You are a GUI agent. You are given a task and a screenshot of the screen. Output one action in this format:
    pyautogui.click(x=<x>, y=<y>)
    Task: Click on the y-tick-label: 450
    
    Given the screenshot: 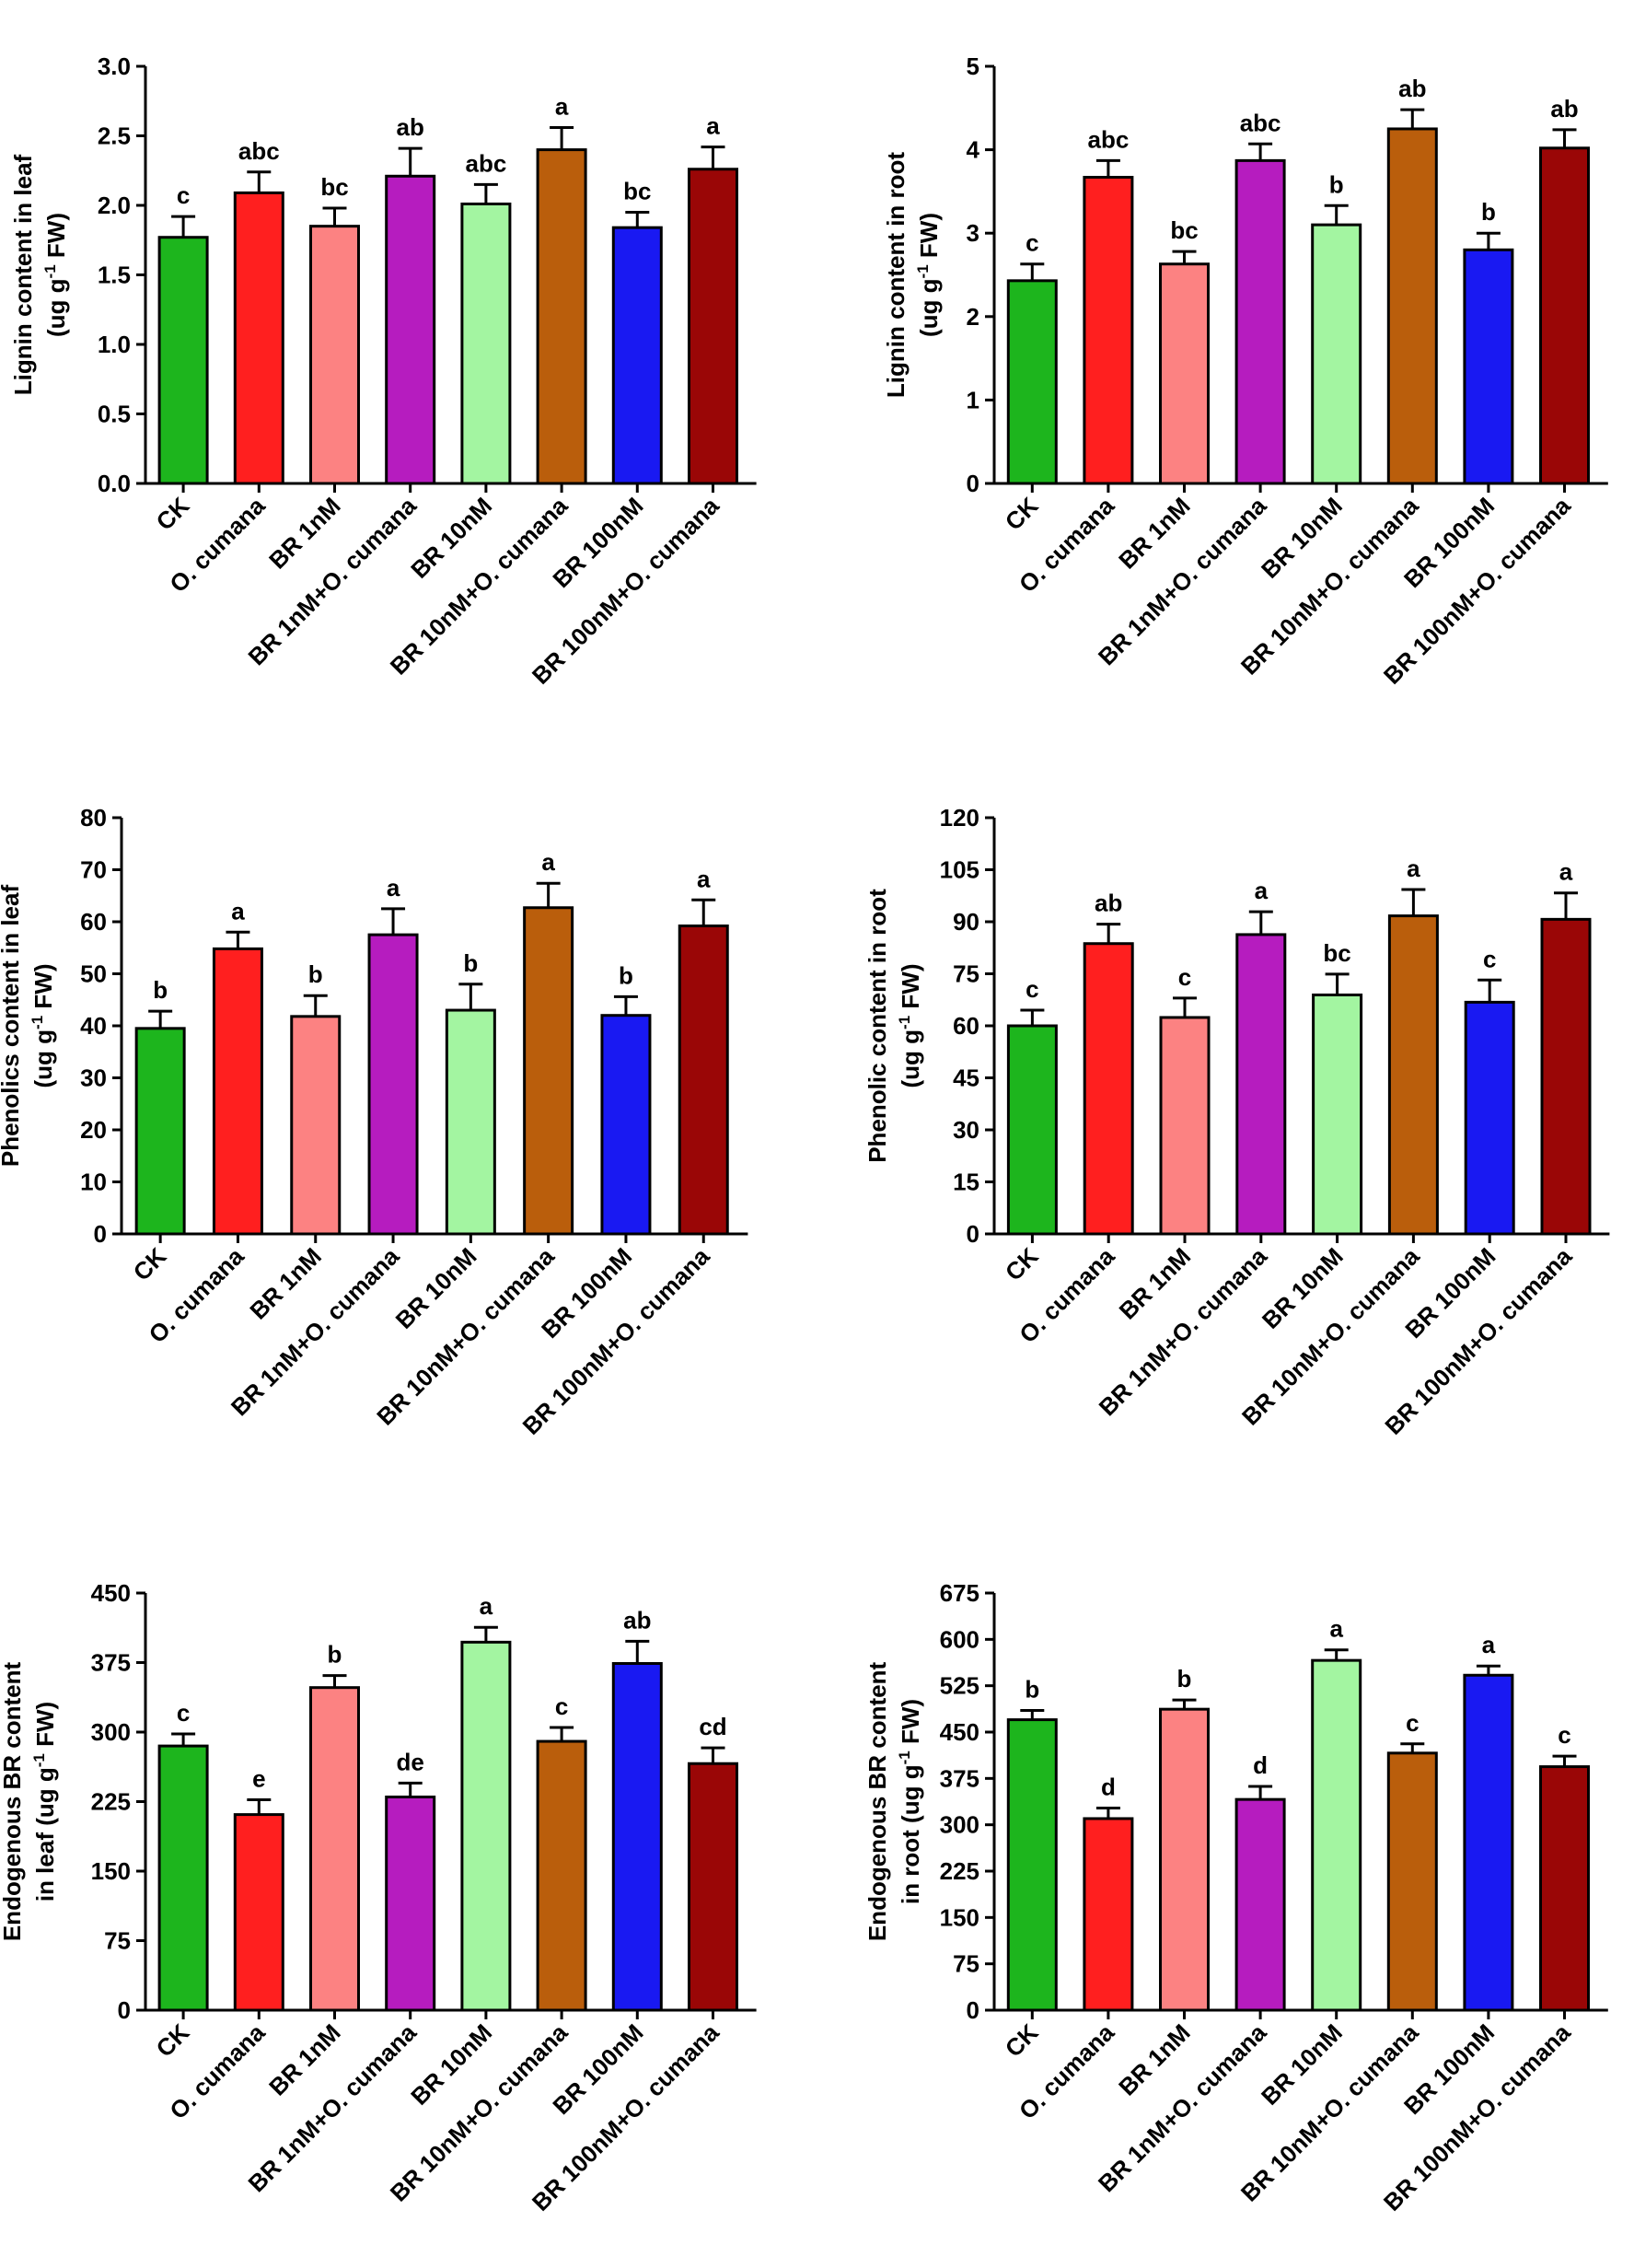 What is the action you would take?
    pyautogui.click(x=959, y=1732)
    